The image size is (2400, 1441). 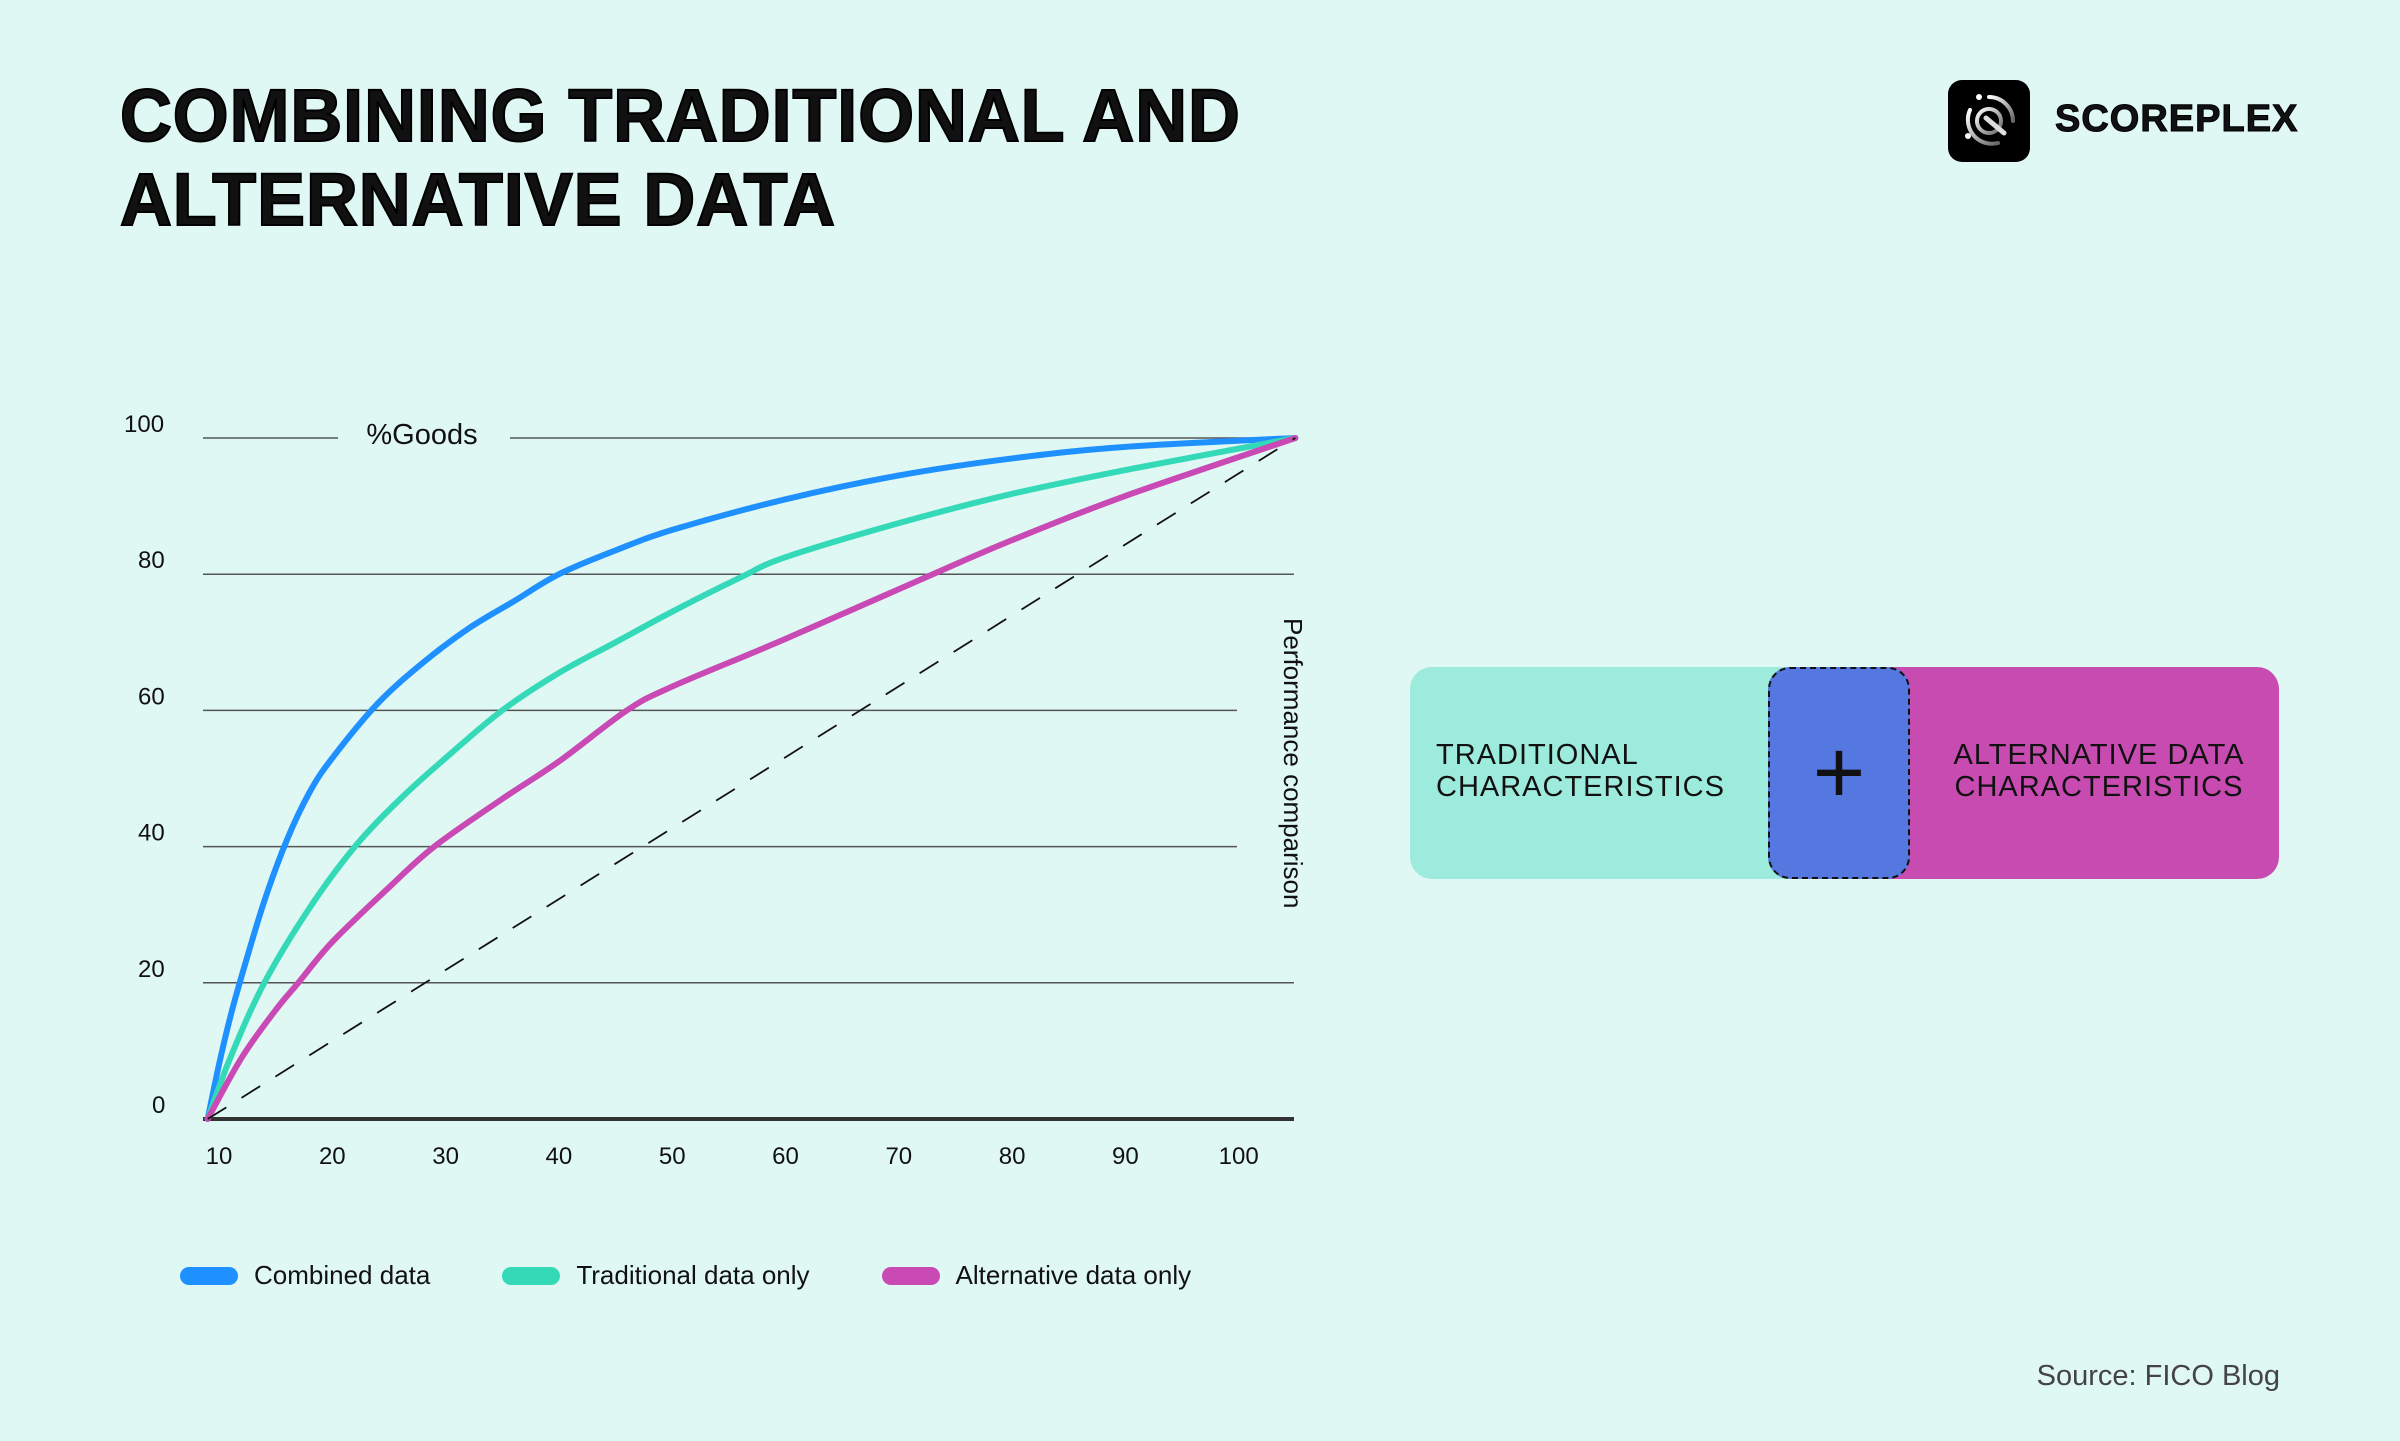 I want to click on legend-item-alternative: Alternative data only, so click(x=1036, y=1275).